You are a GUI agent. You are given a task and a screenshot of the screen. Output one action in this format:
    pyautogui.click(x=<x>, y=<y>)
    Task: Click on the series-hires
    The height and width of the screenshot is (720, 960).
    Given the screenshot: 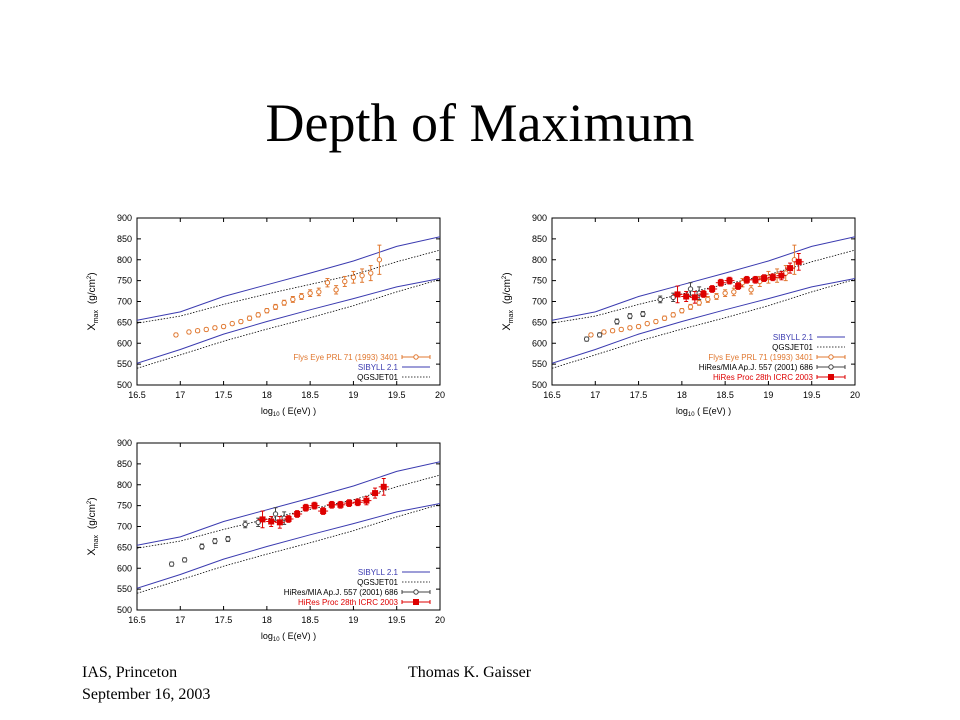 What is the action you would take?
    pyautogui.click(x=323, y=503)
    